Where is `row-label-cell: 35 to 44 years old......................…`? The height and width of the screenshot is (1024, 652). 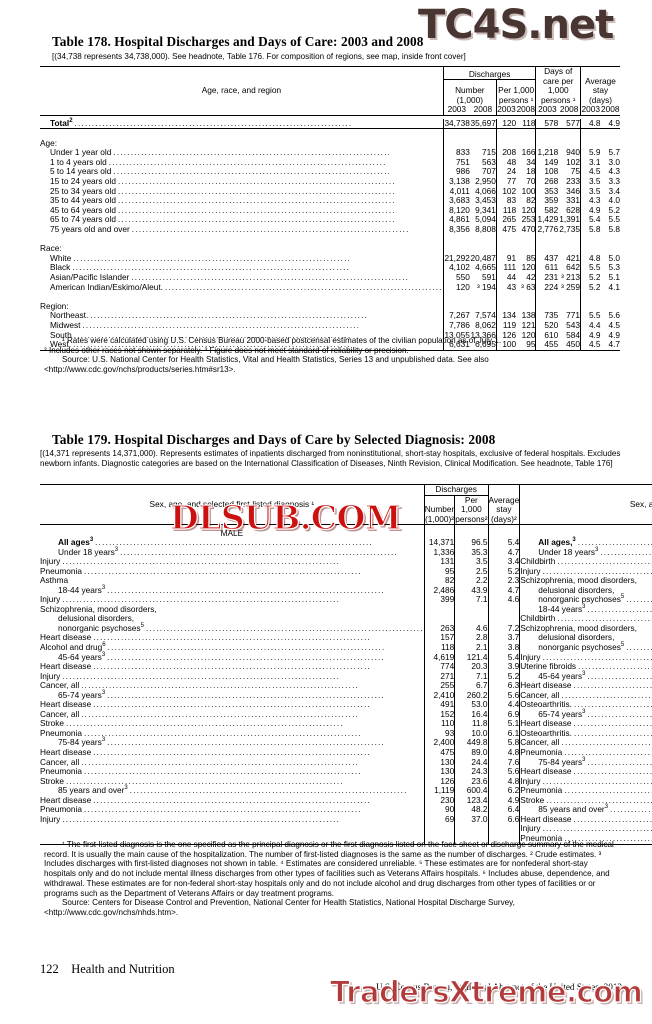 row-label-cell: 35 to 44 years old......................… is located at coordinates (241, 201).